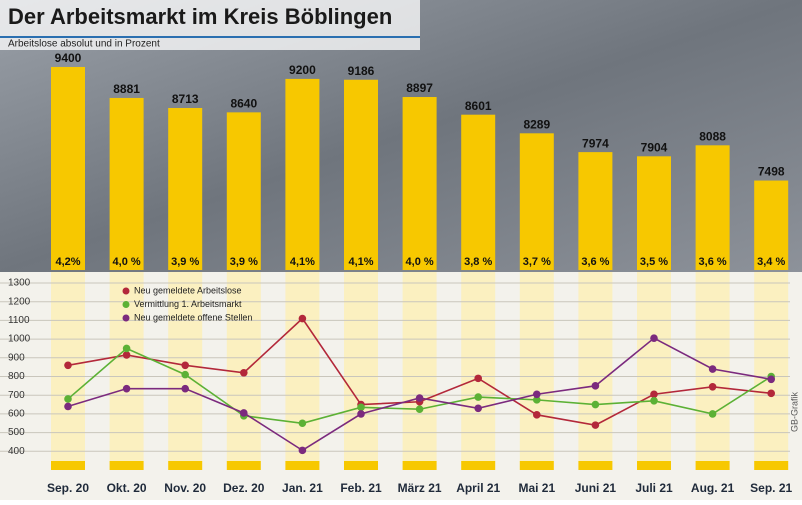  Describe the element at coordinates (713, 488) in the screenshot. I see `x-tick-label: Aug. 21` at that location.